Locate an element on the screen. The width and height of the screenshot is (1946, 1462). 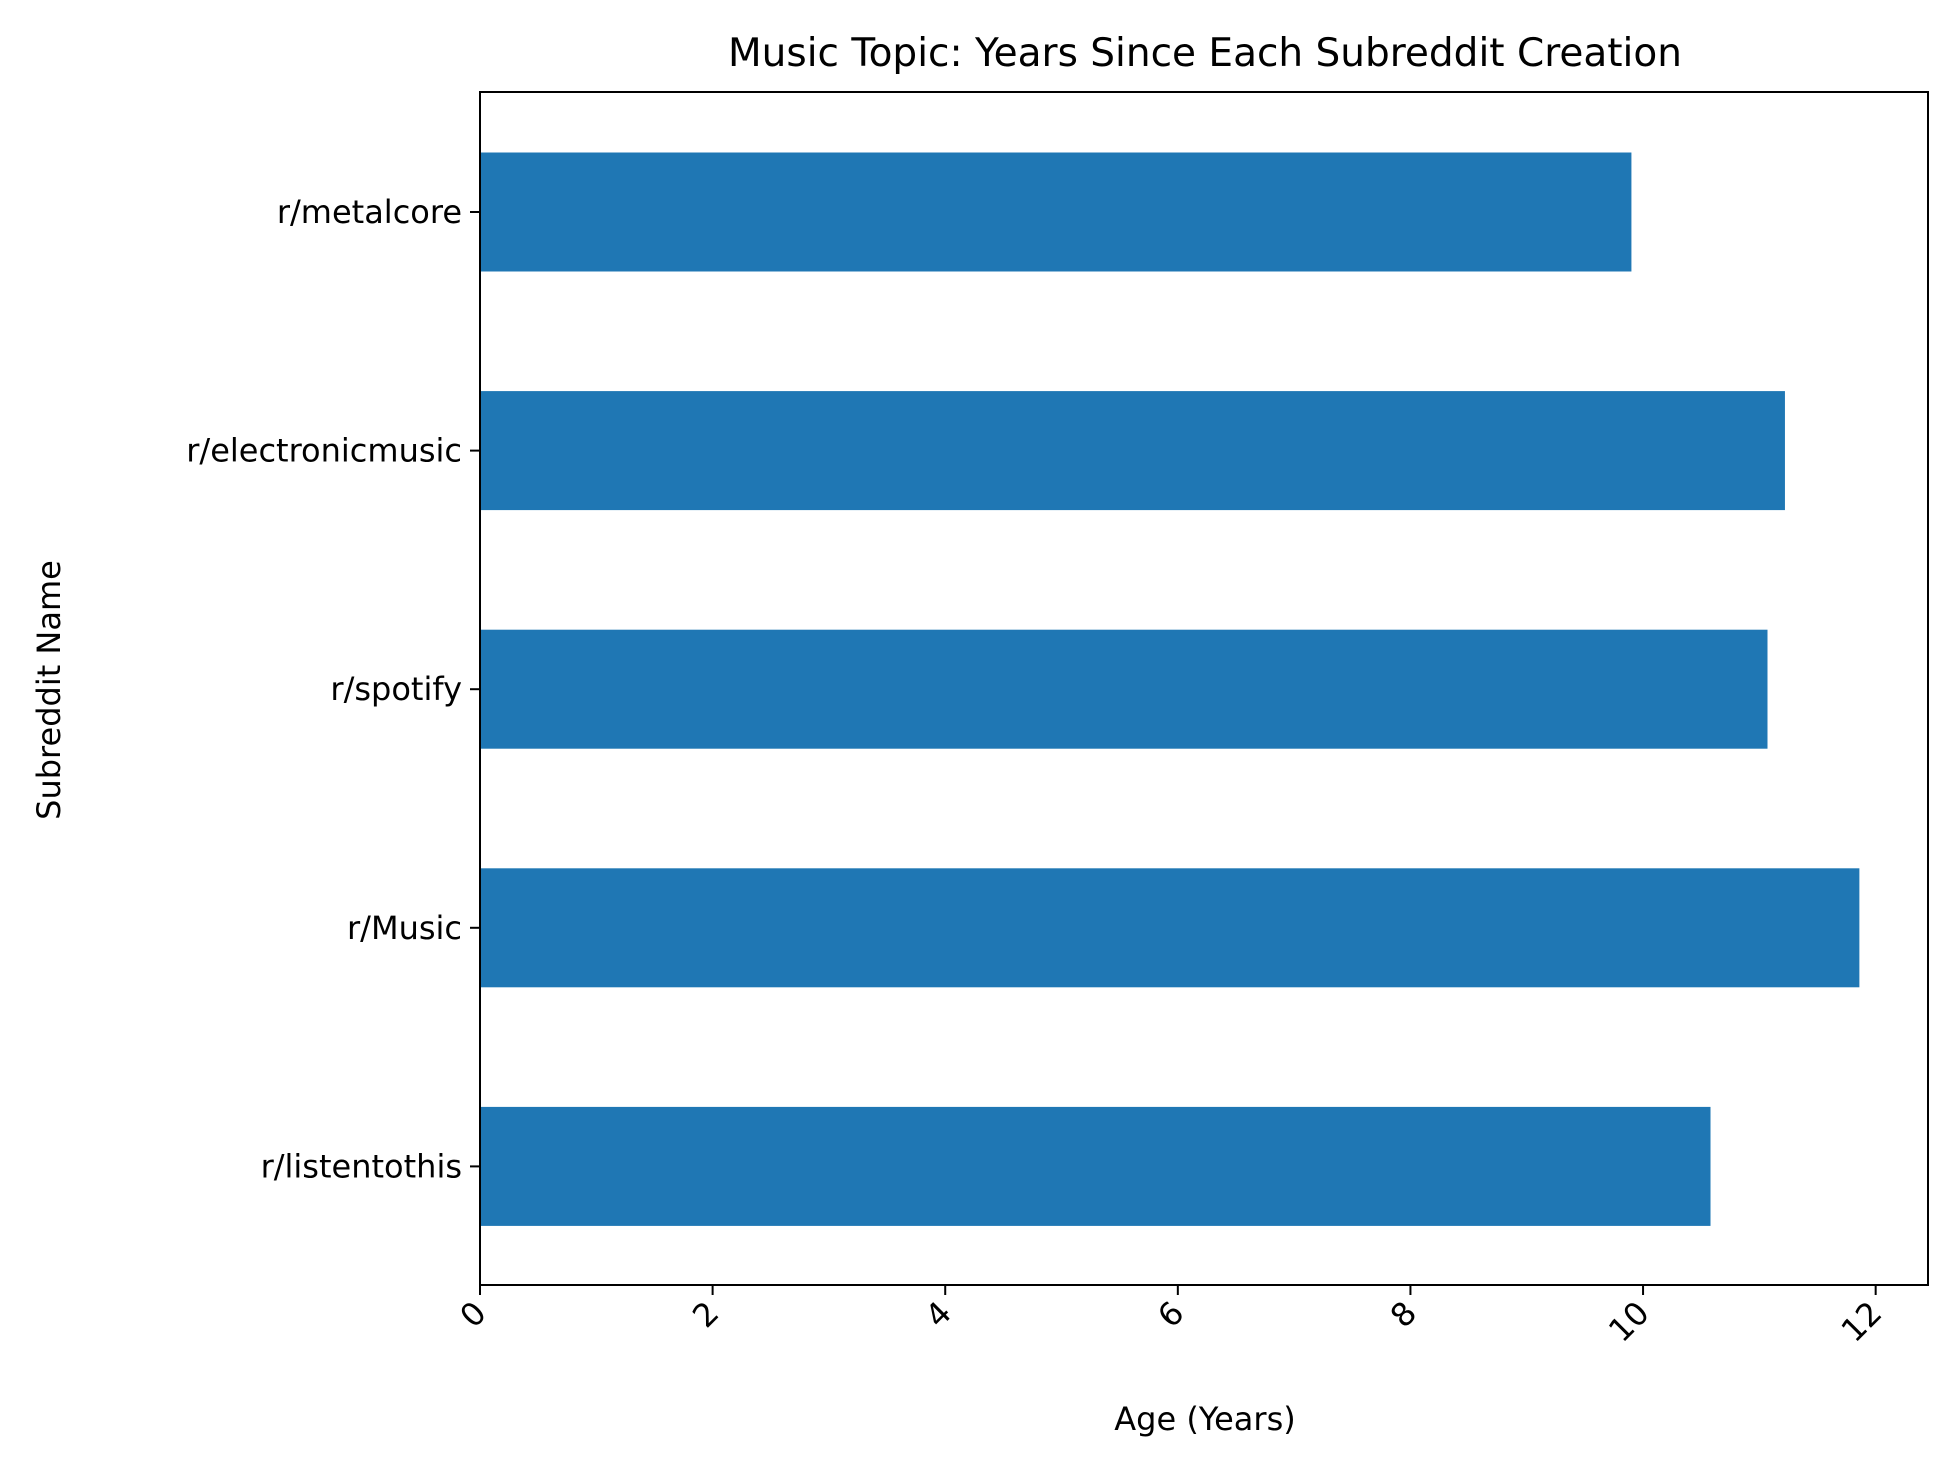
x-axis: 0 2 4 6 8 10 12 is located at coordinates (1170, 1317).